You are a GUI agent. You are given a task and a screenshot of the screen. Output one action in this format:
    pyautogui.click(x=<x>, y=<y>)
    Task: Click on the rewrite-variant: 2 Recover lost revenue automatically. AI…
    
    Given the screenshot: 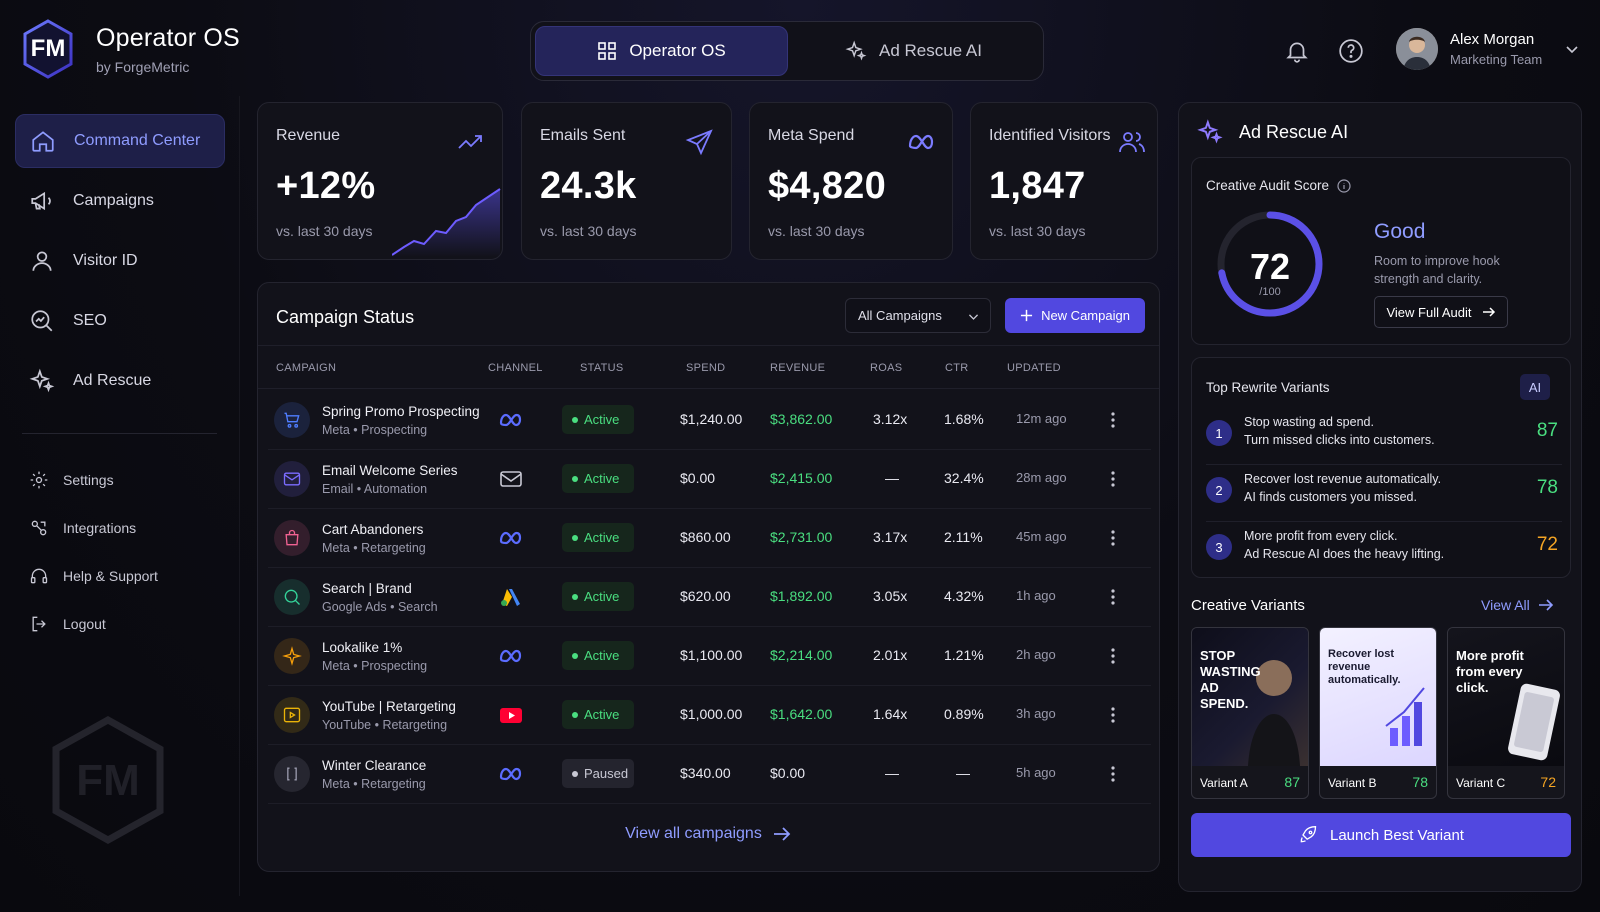 What is the action you would take?
    pyautogui.click(x=1384, y=493)
    